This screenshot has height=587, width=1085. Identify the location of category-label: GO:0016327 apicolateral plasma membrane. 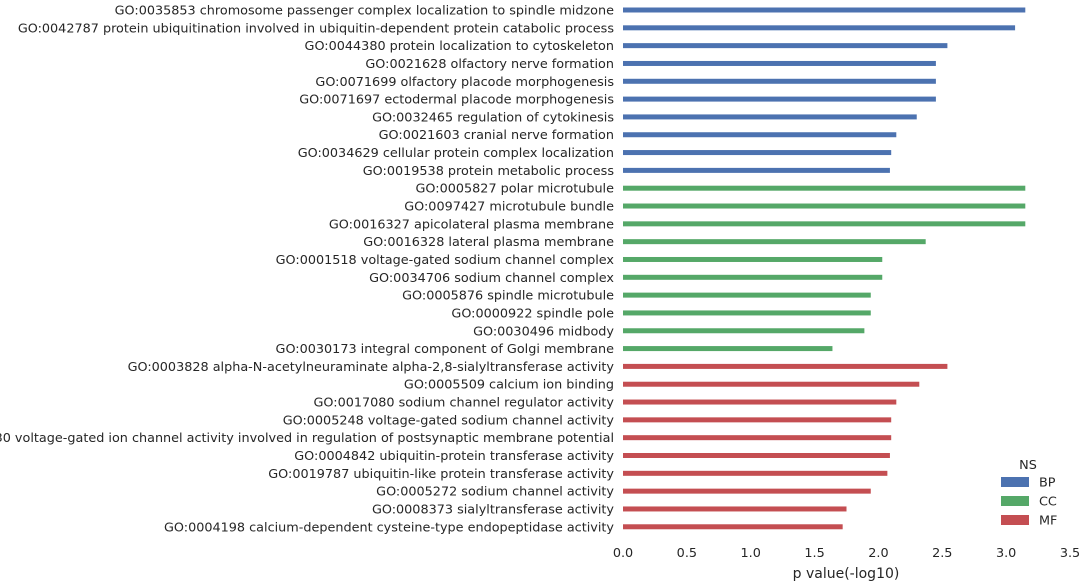
(471, 224).